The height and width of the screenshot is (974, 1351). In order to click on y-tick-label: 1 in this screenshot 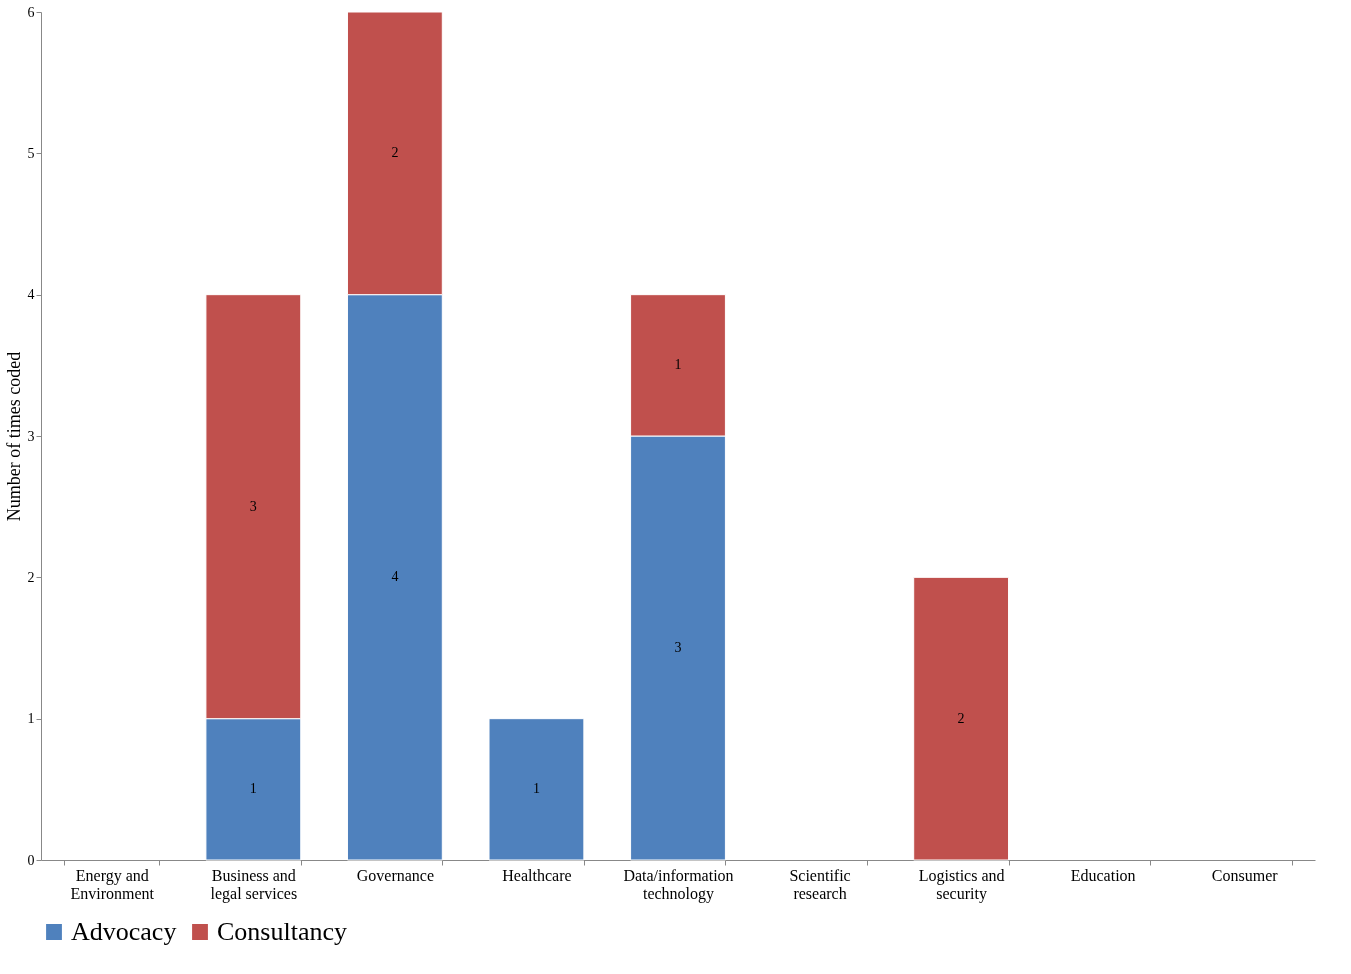, I will do `click(31, 719)`.